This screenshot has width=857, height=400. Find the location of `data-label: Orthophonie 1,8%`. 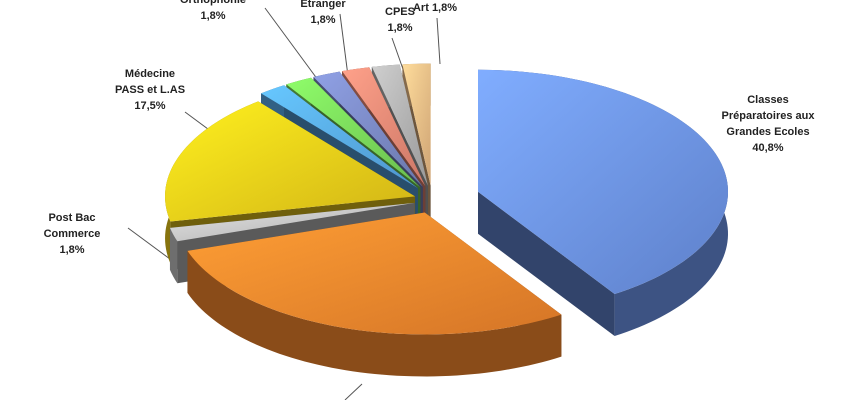

data-label: Orthophonie 1,8% is located at coordinates (213, 12).